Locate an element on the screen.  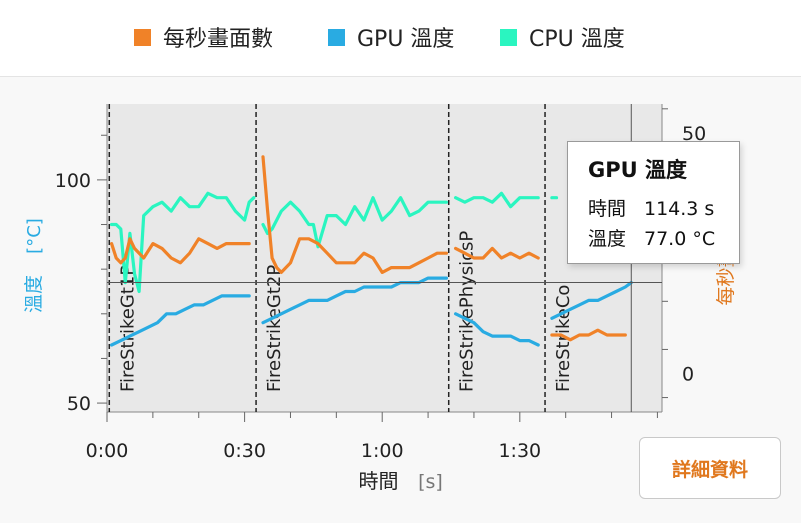
tooltip-temp-value: 77.0 °C is located at coordinates (680, 239).